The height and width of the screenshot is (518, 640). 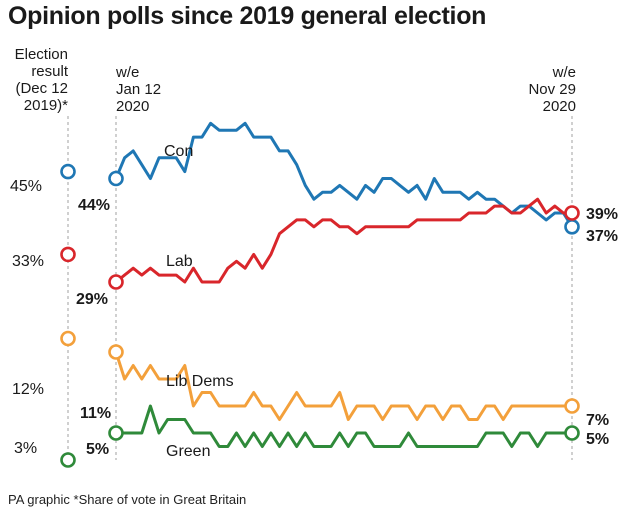 I want to click on end-date-header: w/e Nov 29 2020, so click(x=538, y=89).